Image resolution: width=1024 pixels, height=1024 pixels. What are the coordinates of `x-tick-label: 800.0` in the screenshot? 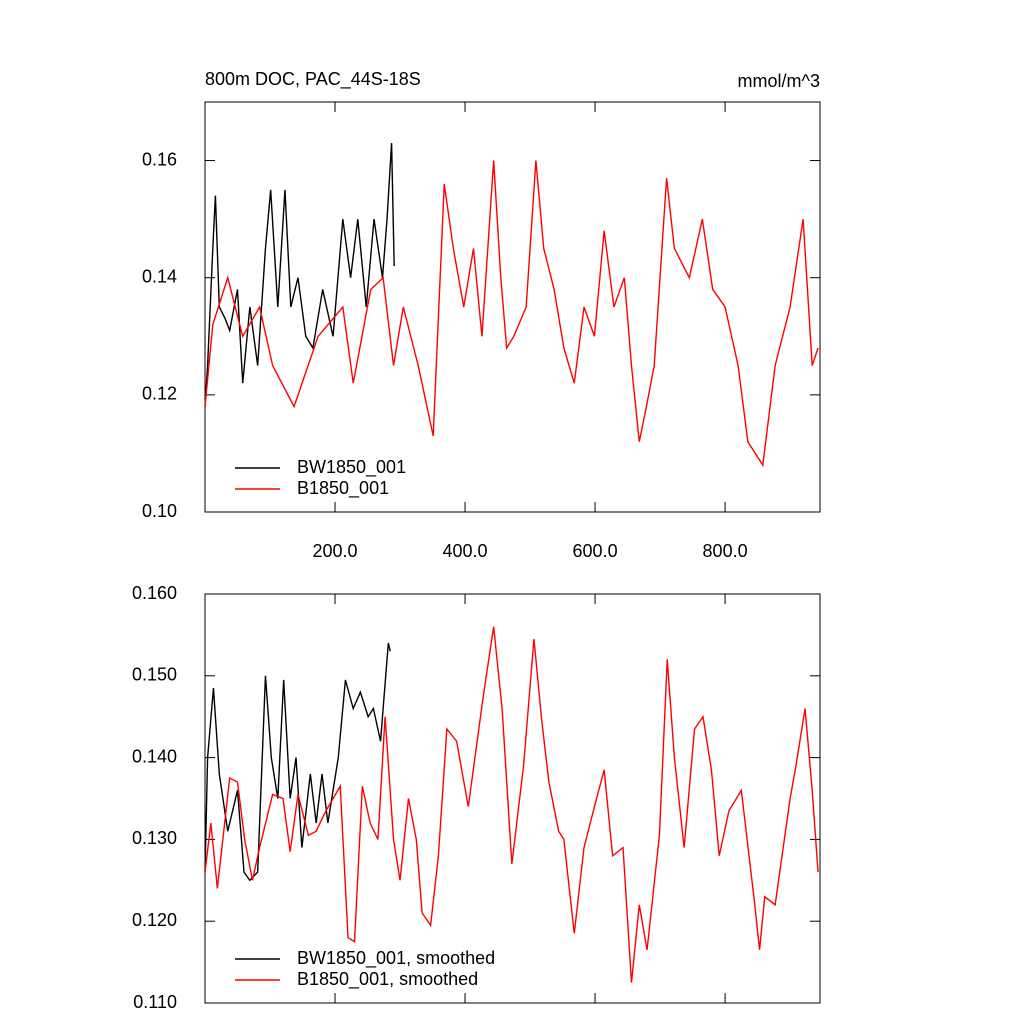 It's located at (725, 551).